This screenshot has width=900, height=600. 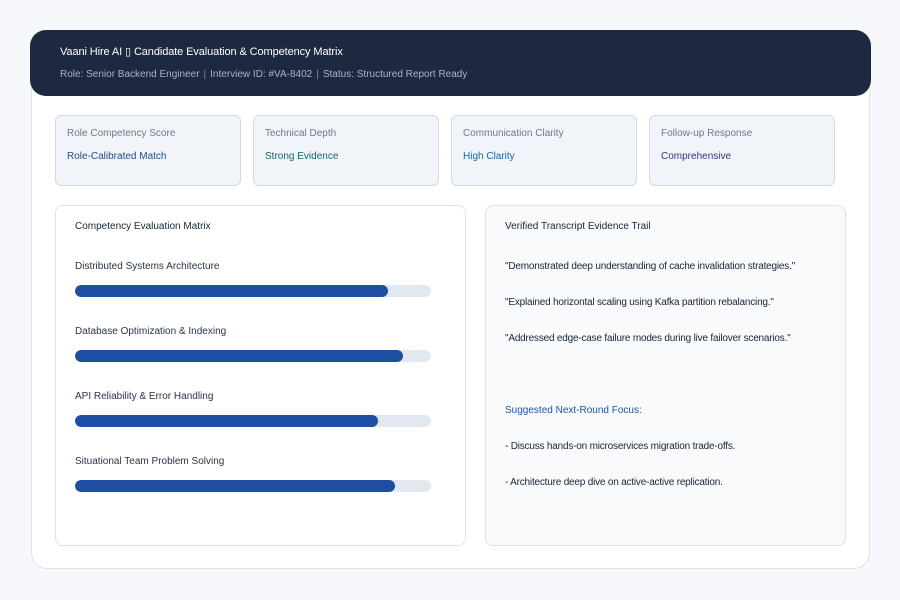 I want to click on metric-value: High Clarity, so click(x=489, y=156).